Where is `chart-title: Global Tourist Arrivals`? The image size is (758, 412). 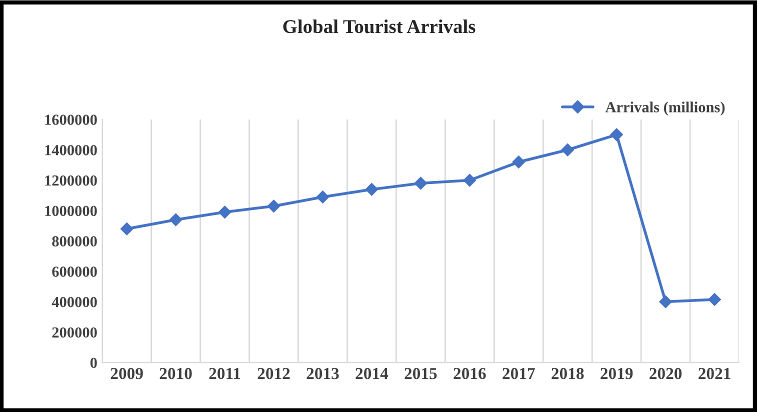
chart-title: Global Tourist Arrivals is located at coordinates (379, 26).